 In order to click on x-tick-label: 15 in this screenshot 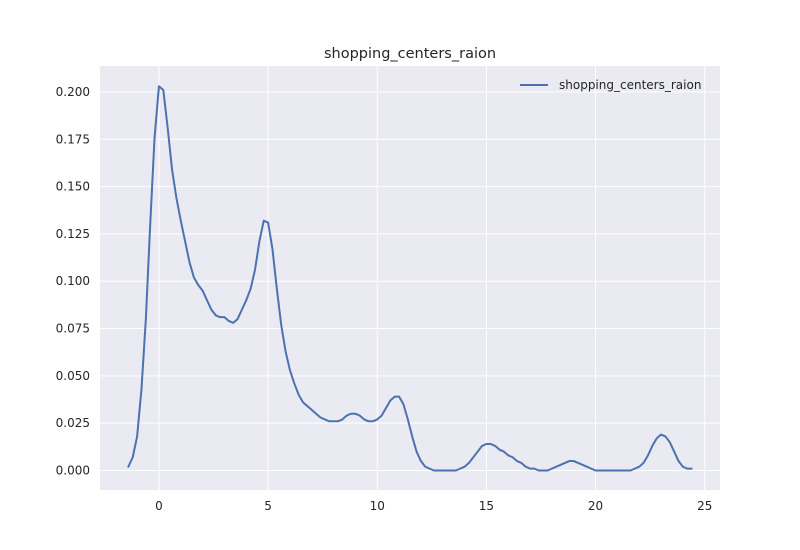, I will do `click(486, 506)`.